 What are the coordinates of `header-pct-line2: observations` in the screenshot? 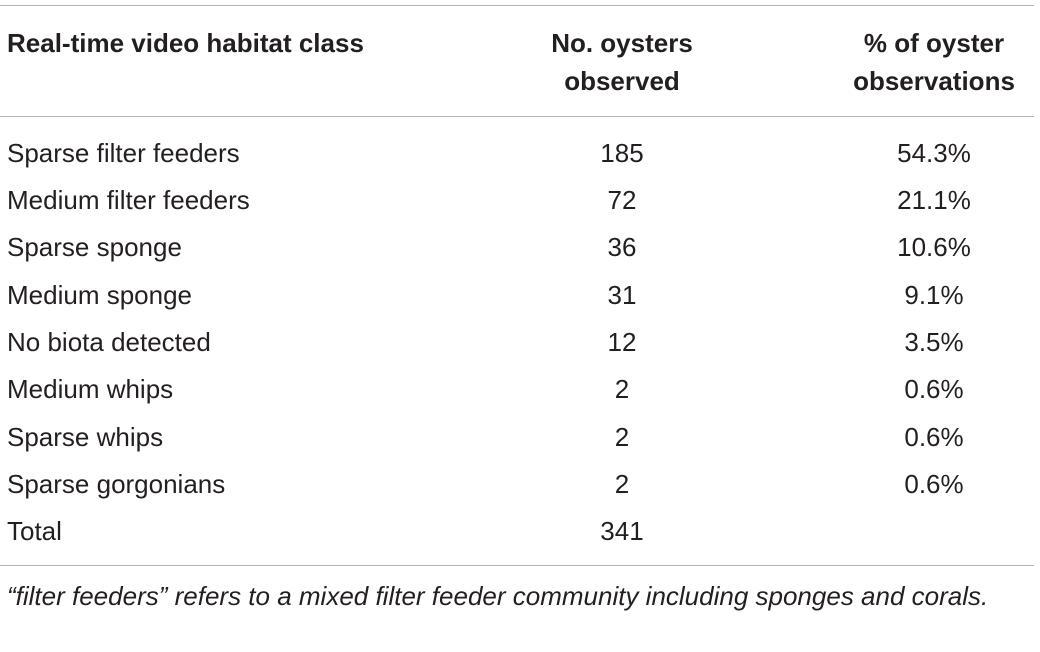 It's located at (934, 81).